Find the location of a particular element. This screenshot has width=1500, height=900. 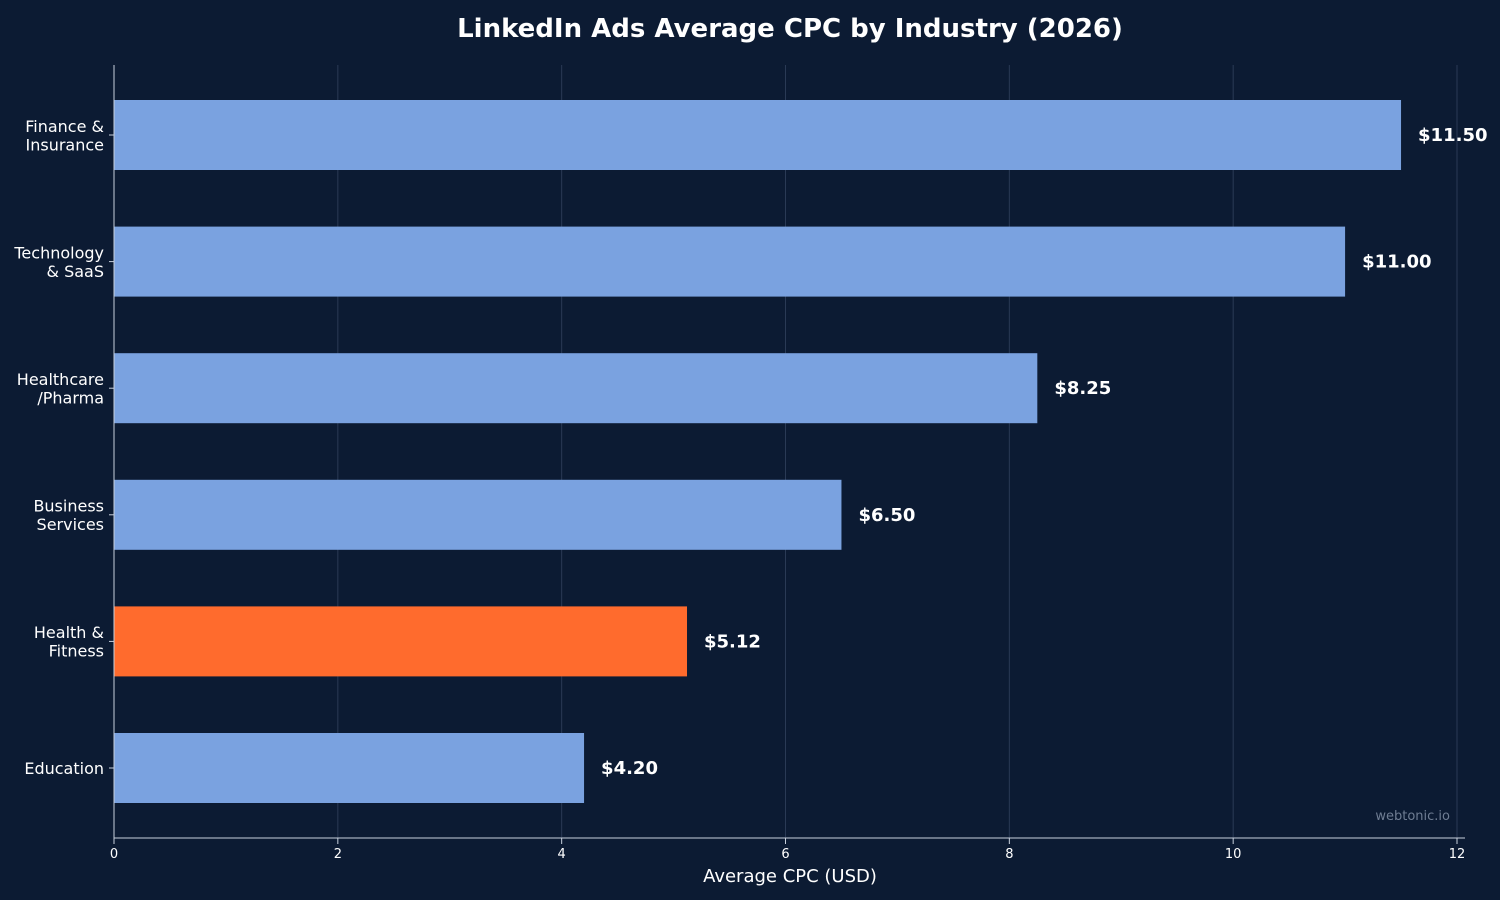

x-tick-label-5: 10 is located at coordinates (1233, 854).